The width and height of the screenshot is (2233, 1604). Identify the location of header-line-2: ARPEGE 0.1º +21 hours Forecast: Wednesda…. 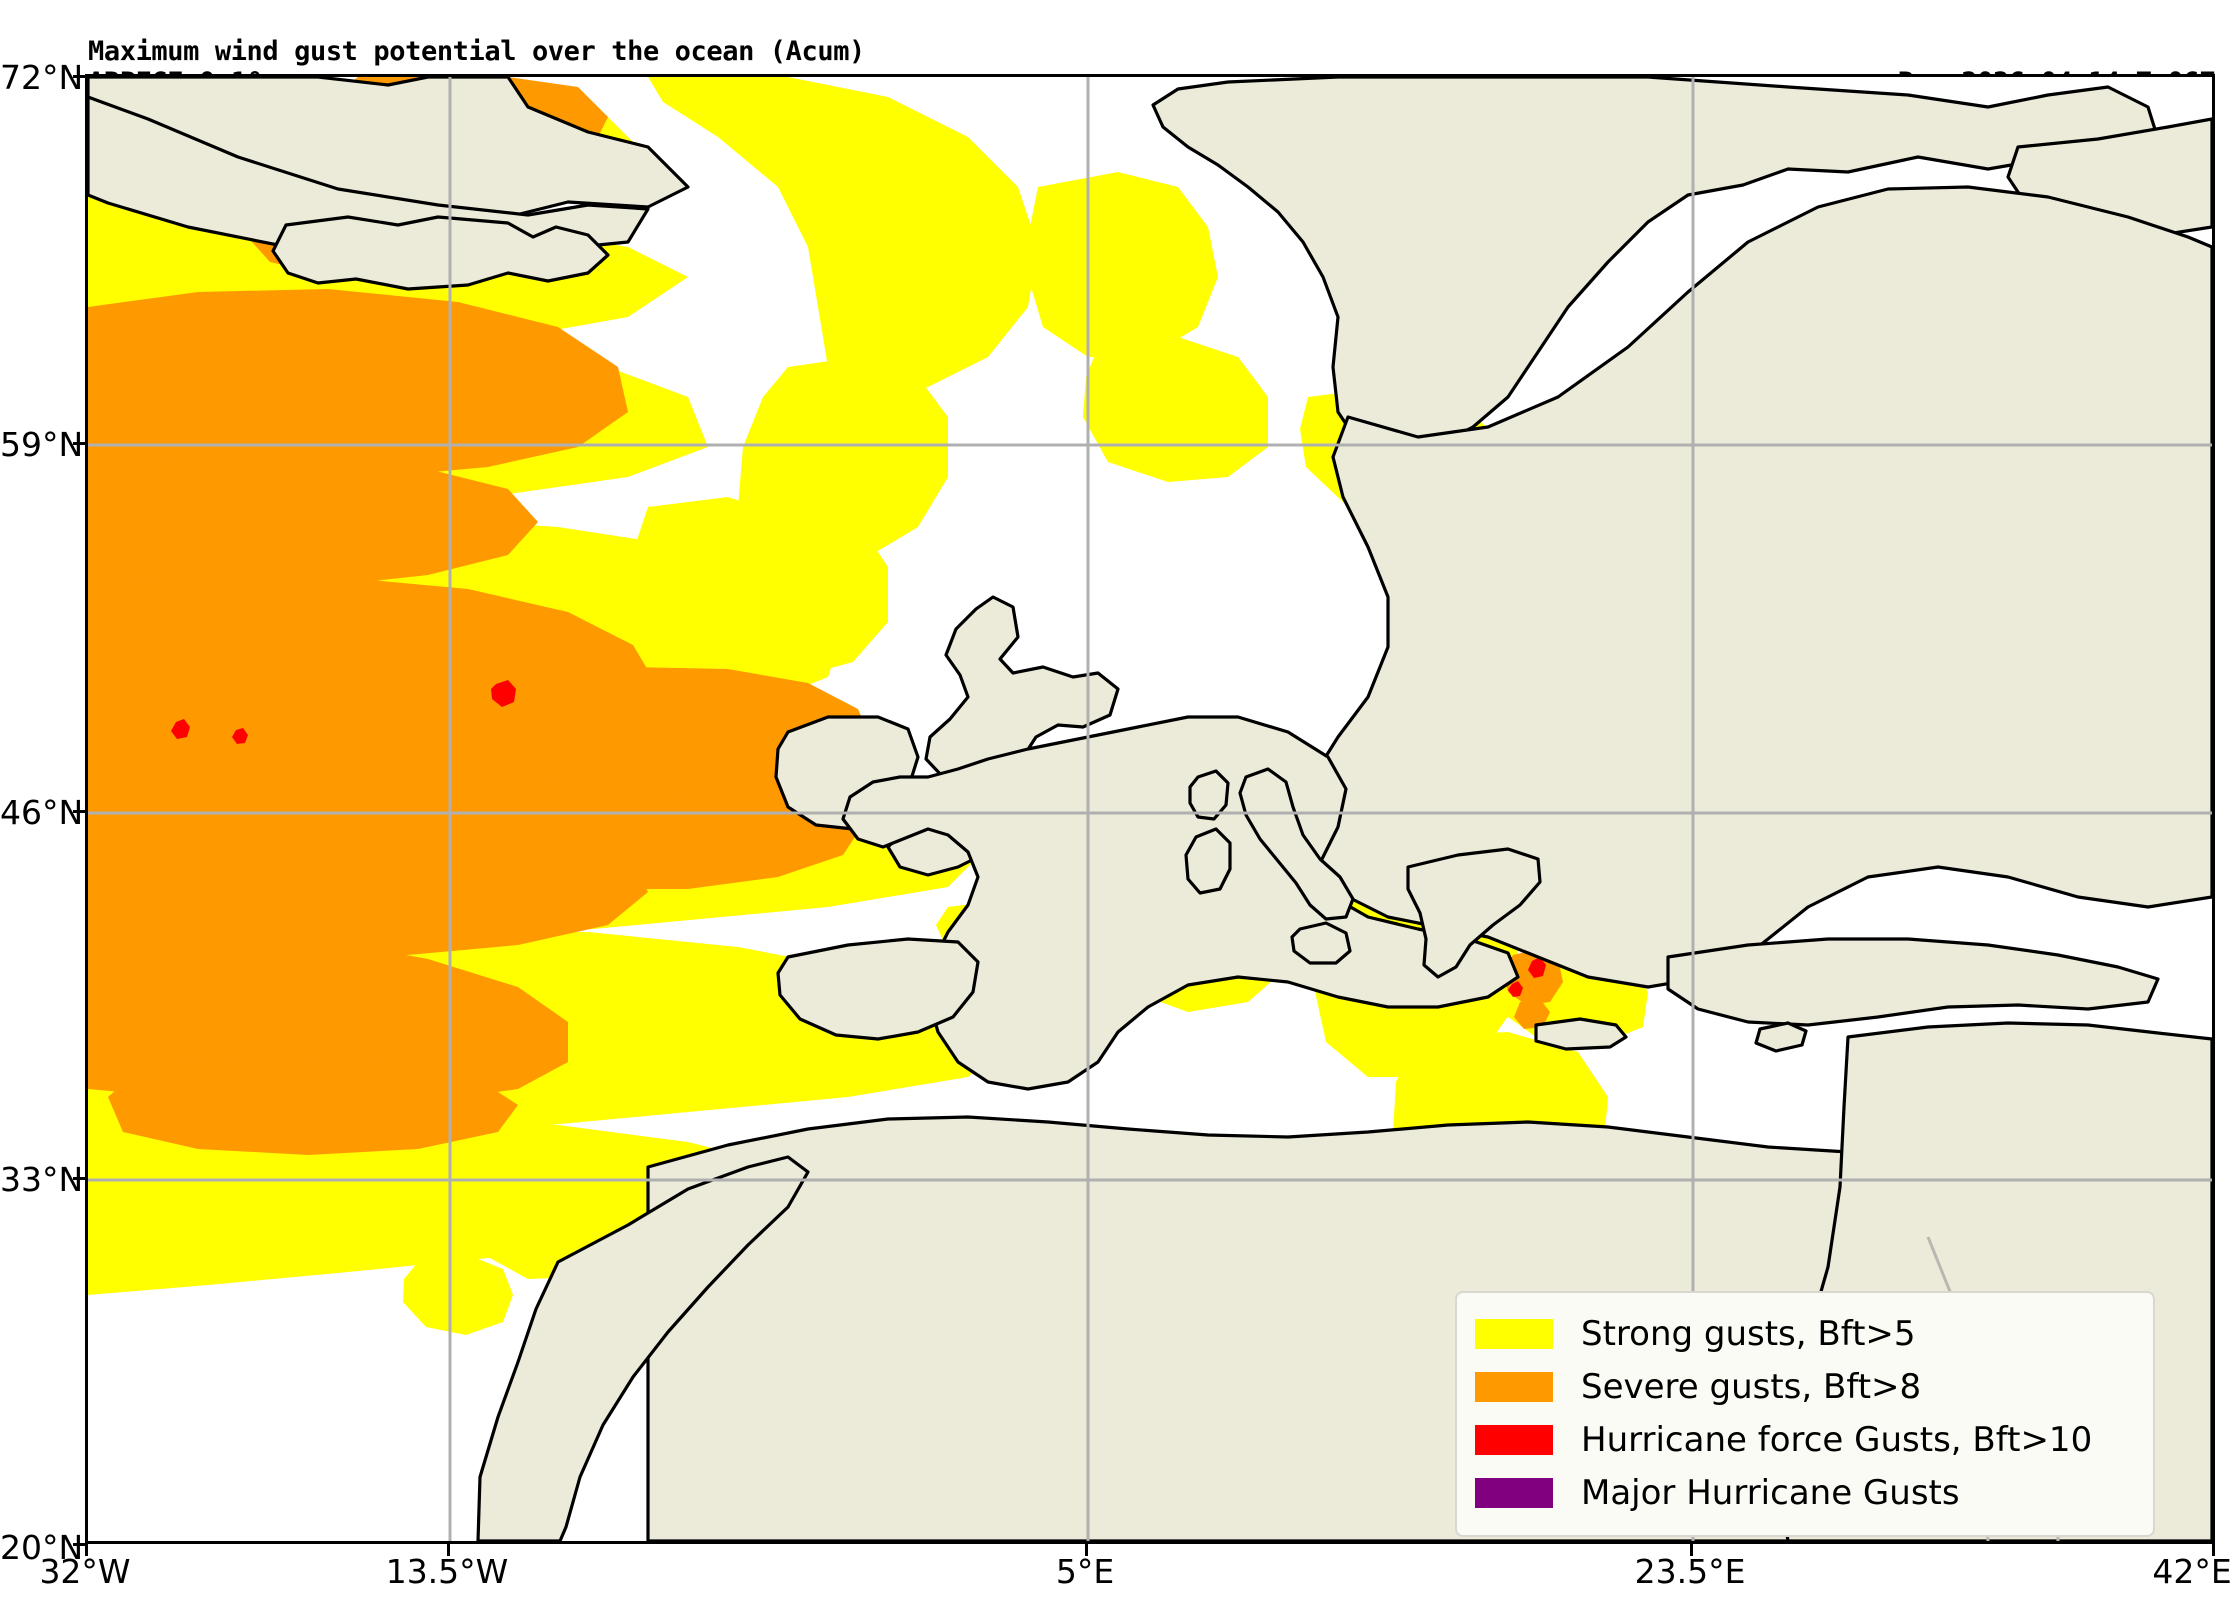
(1116, 98).